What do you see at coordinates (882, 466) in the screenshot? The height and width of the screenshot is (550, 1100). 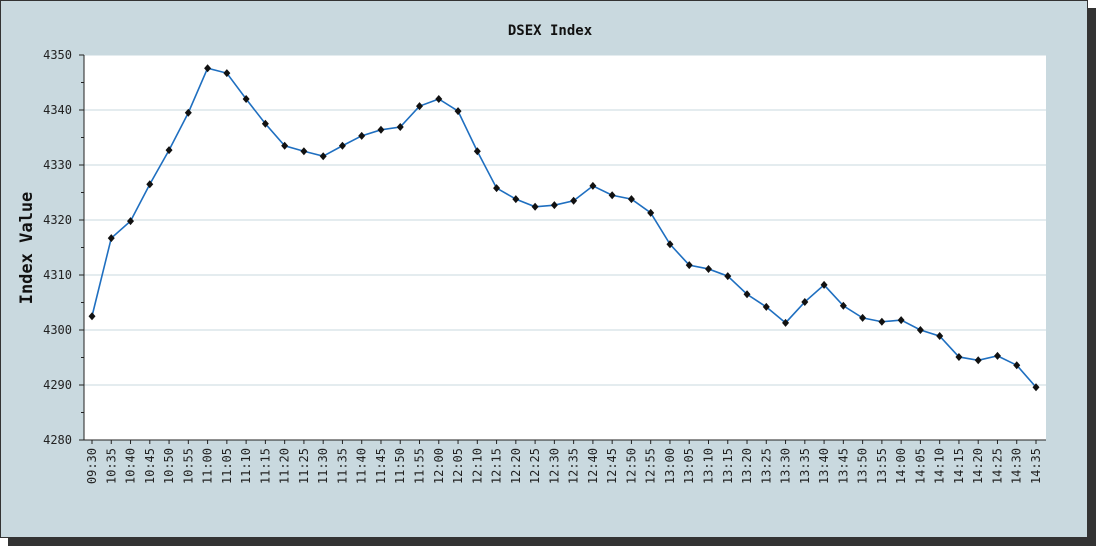 I see `x-tick-label: 13:55` at bounding box center [882, 466].